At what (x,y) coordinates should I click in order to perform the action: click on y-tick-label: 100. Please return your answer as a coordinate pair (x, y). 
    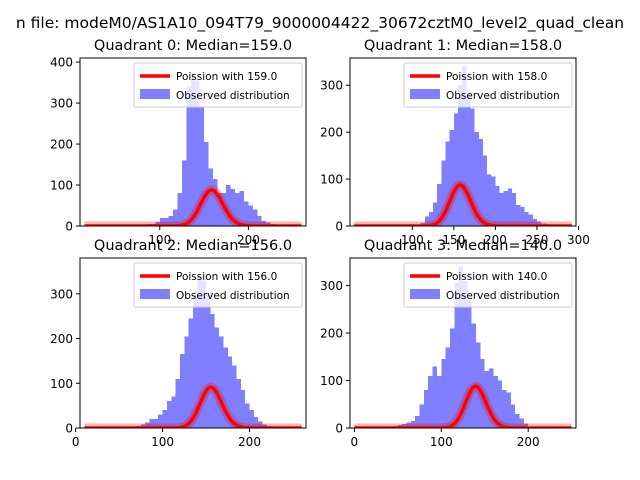
    Looking at the image, I should click on (331, 180).